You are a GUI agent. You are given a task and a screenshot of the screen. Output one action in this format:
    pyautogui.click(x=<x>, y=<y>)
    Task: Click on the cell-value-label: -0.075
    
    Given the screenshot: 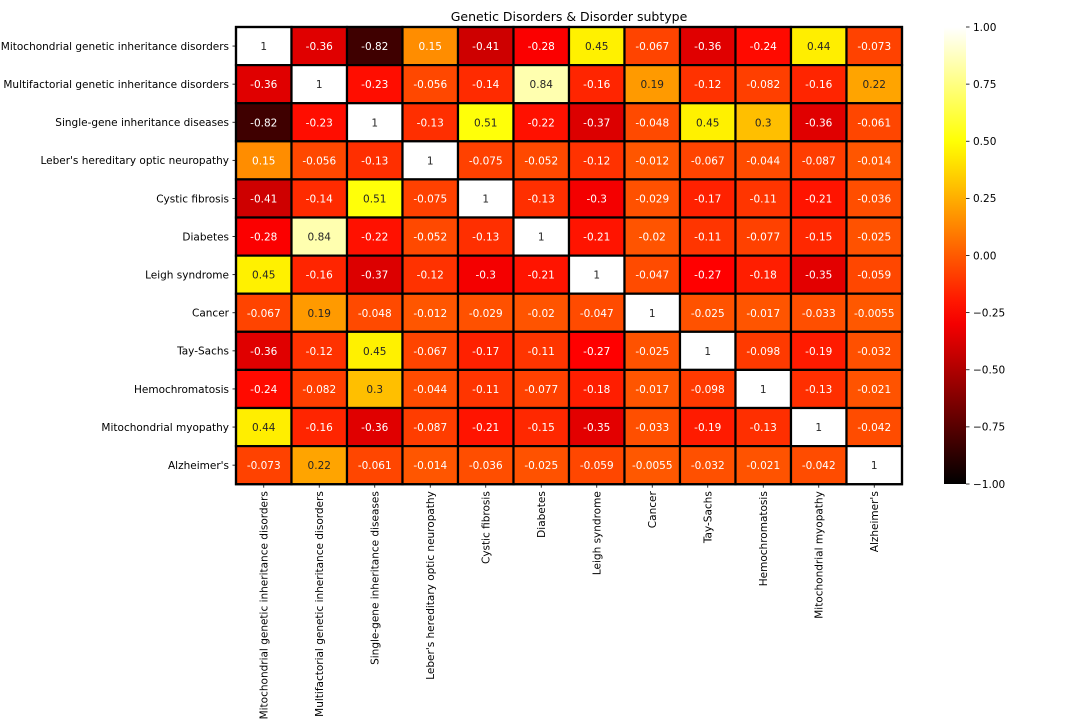 What is the action you would take?
    pyautogui.click(x=486, y=161)
    